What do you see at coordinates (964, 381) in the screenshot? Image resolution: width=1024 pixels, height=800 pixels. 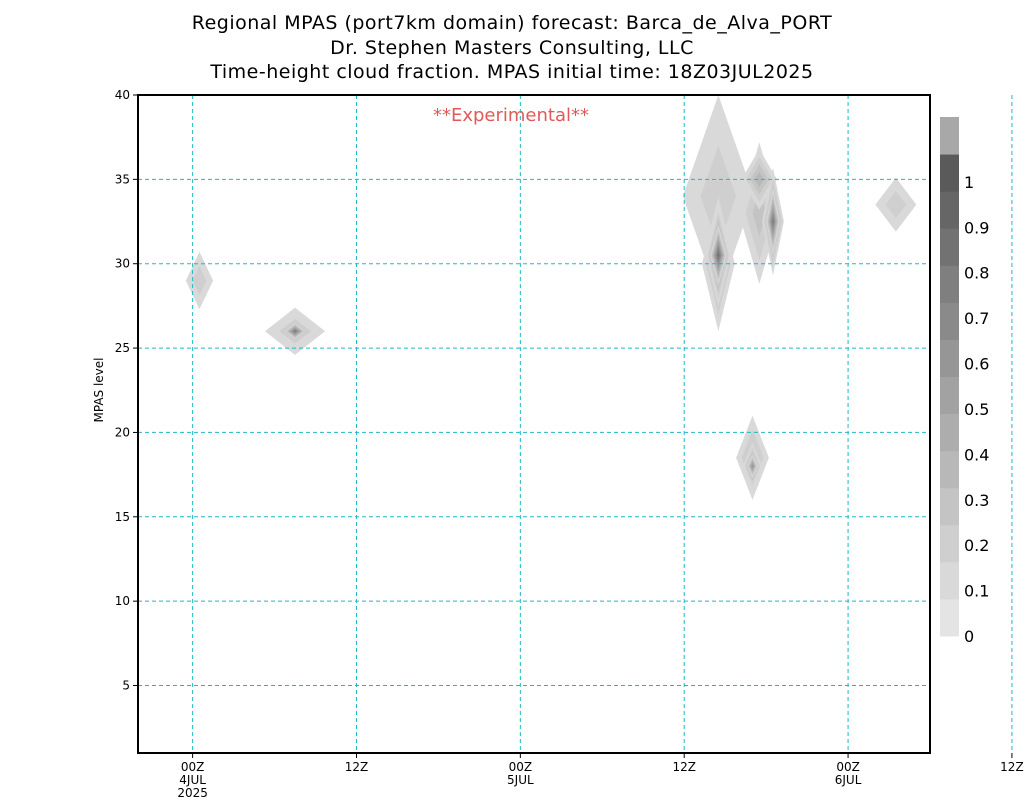 I see `colorbar-legend: 0 0.1 0.2 0.3 0.4 0.5 0.6 0.7 0.8 0.9 1` at bounding box center [964, 381].